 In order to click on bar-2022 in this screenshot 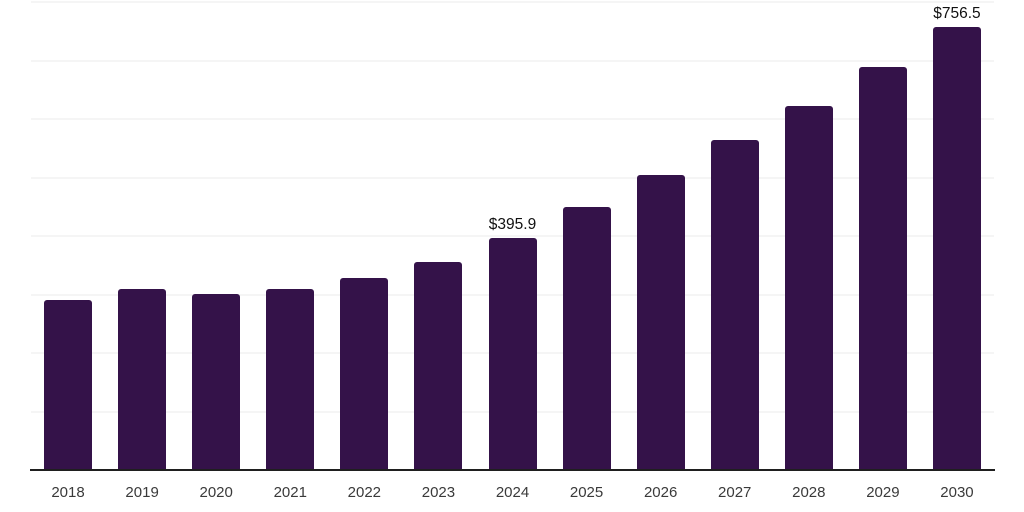, I will do `click(364, 373)`.